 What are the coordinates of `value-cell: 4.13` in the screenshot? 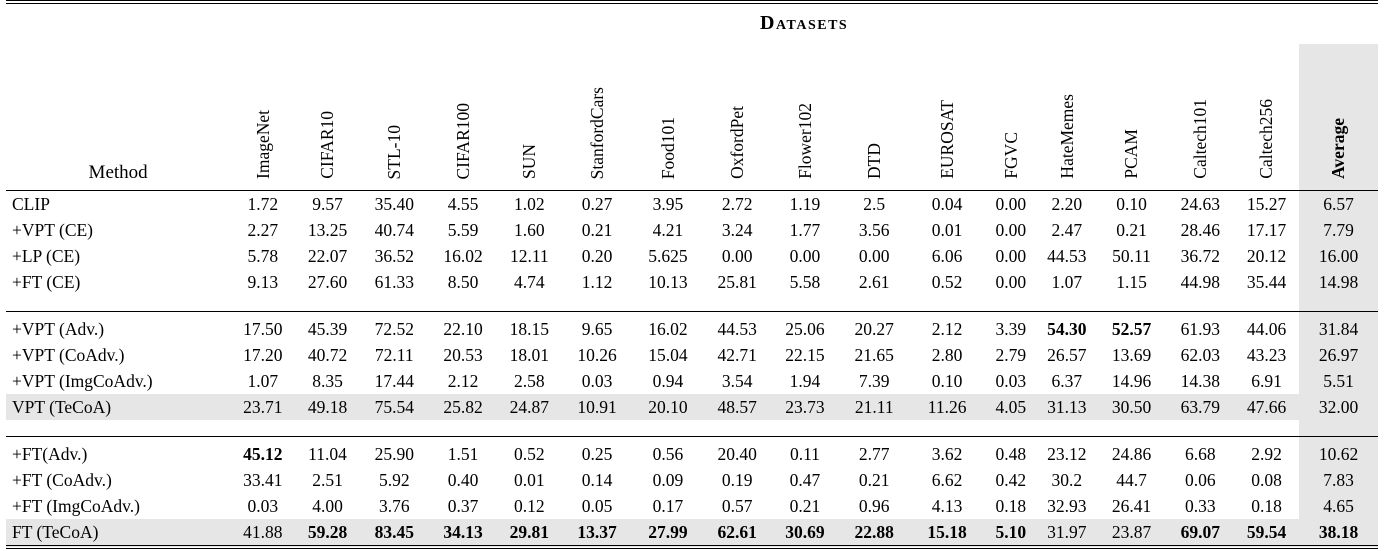 It's located at (947, 506).